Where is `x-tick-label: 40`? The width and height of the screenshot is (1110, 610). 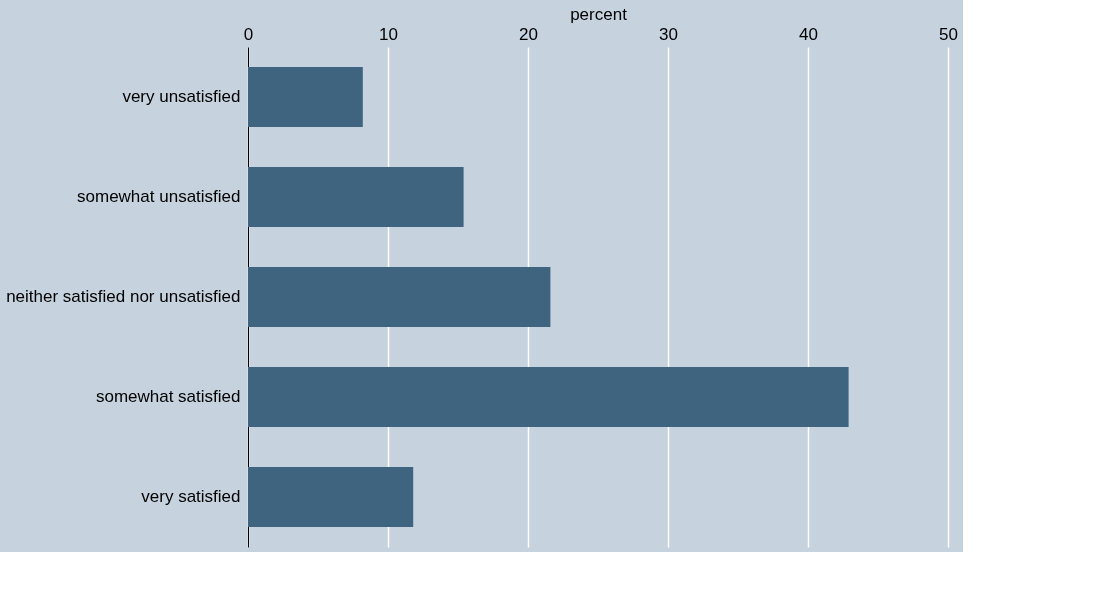 x-tick-label: 40 is located at coordinates (808, 34).